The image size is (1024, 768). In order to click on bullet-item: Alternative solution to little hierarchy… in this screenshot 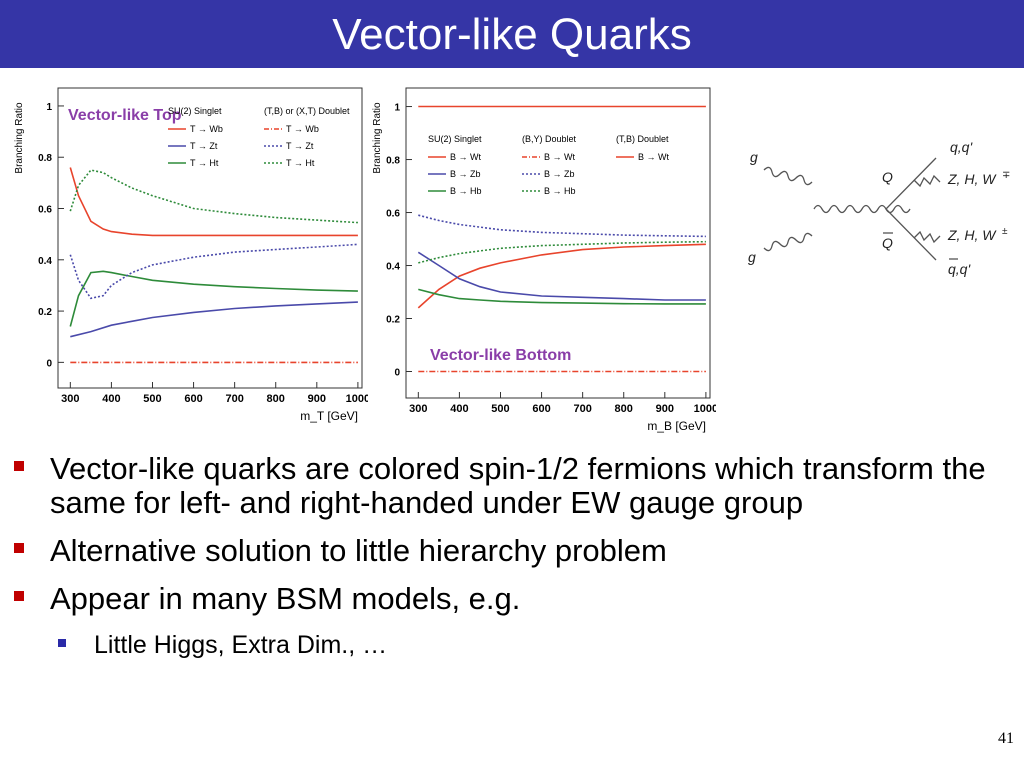, I will do `click(514, 551)`.